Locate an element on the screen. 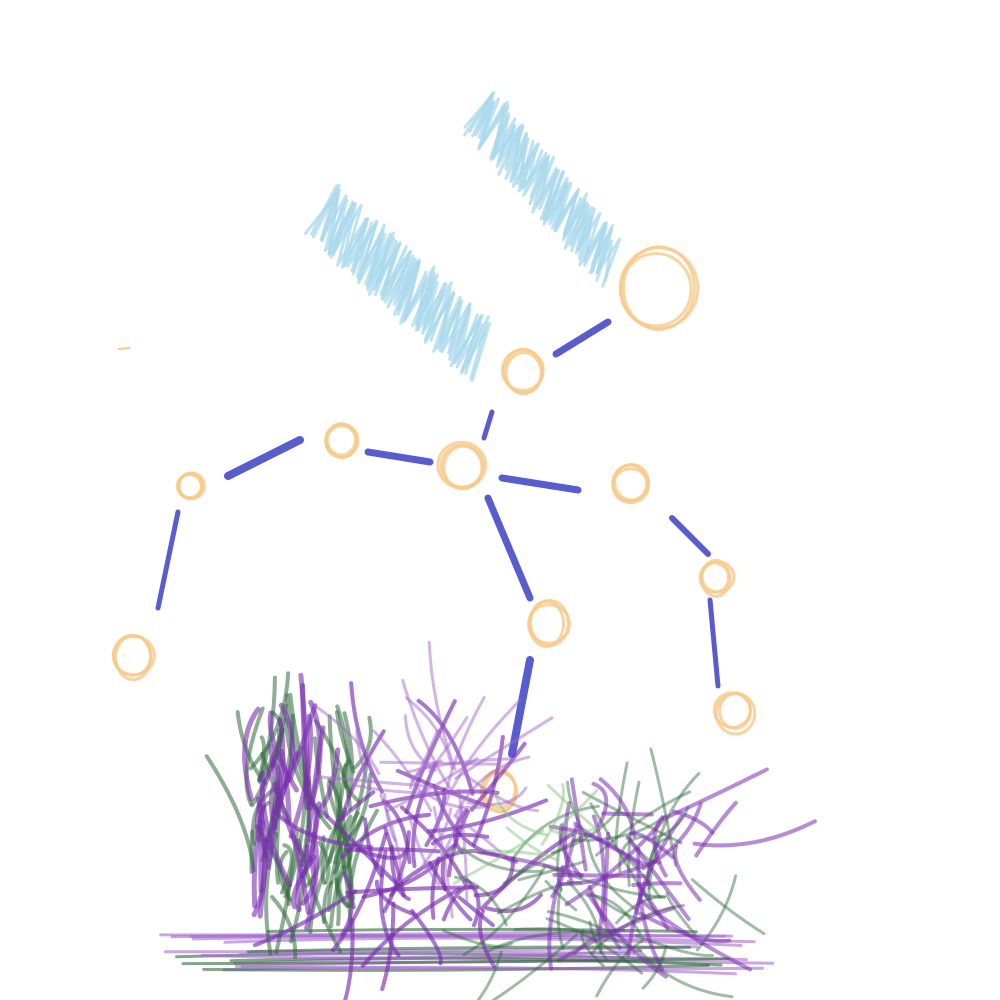 Image resolution: width=1000 pixels, height=1000 pixels. elbow-left-joint is located at coordinates (190, 486).